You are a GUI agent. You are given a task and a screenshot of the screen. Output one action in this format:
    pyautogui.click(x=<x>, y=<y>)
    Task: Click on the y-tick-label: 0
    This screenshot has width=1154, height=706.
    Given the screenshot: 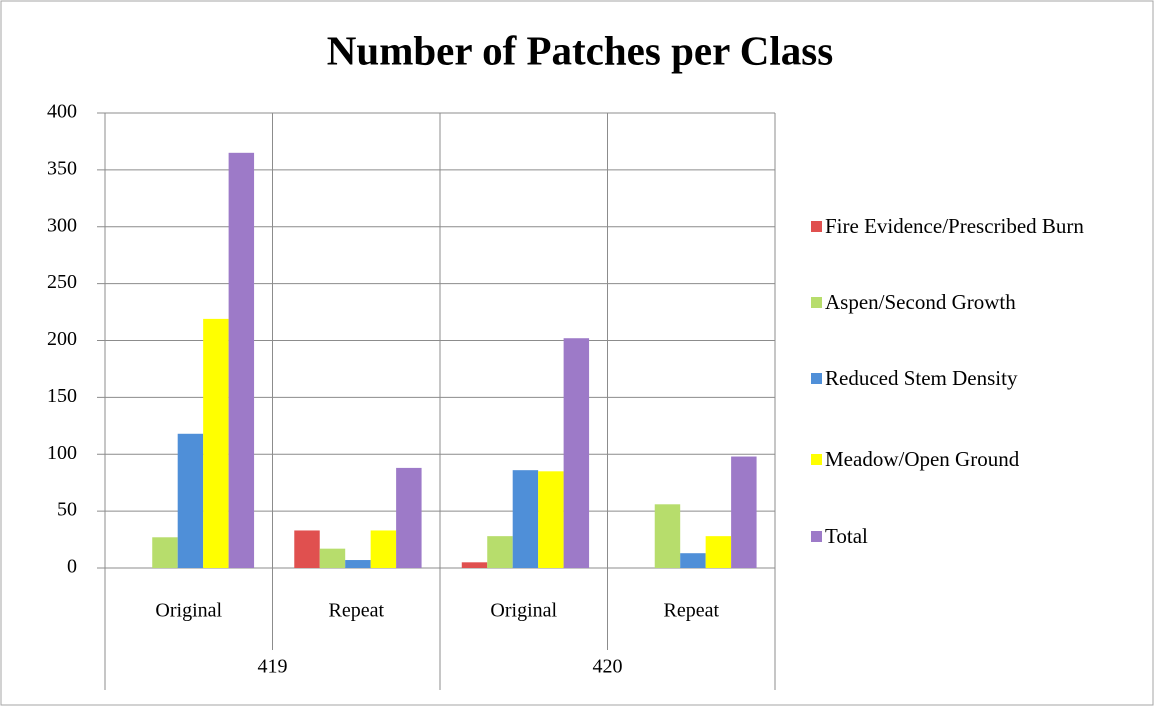 What is the action you would take?
    pyautogui.click(x=72, y=567)
    